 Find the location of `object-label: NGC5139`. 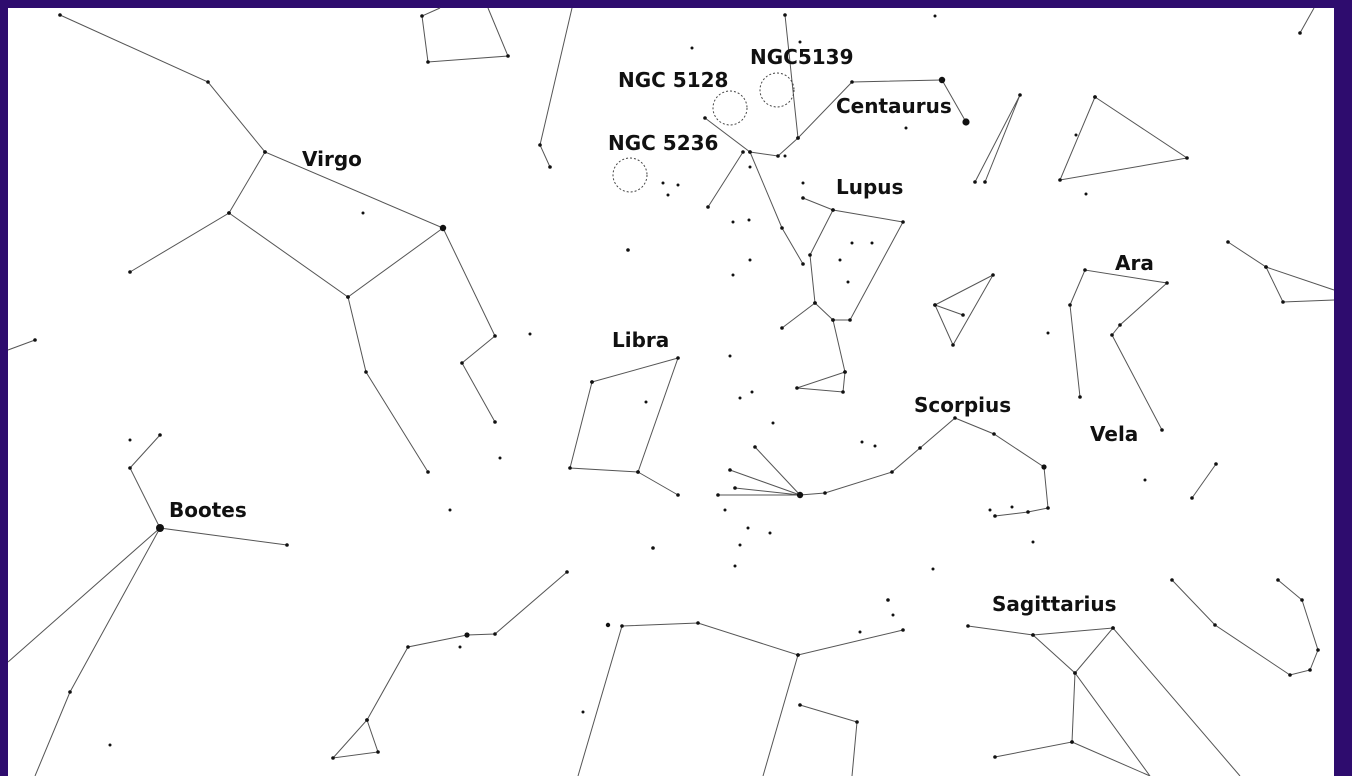

object-label: NGC5139 is located at coordinates (802, 57).